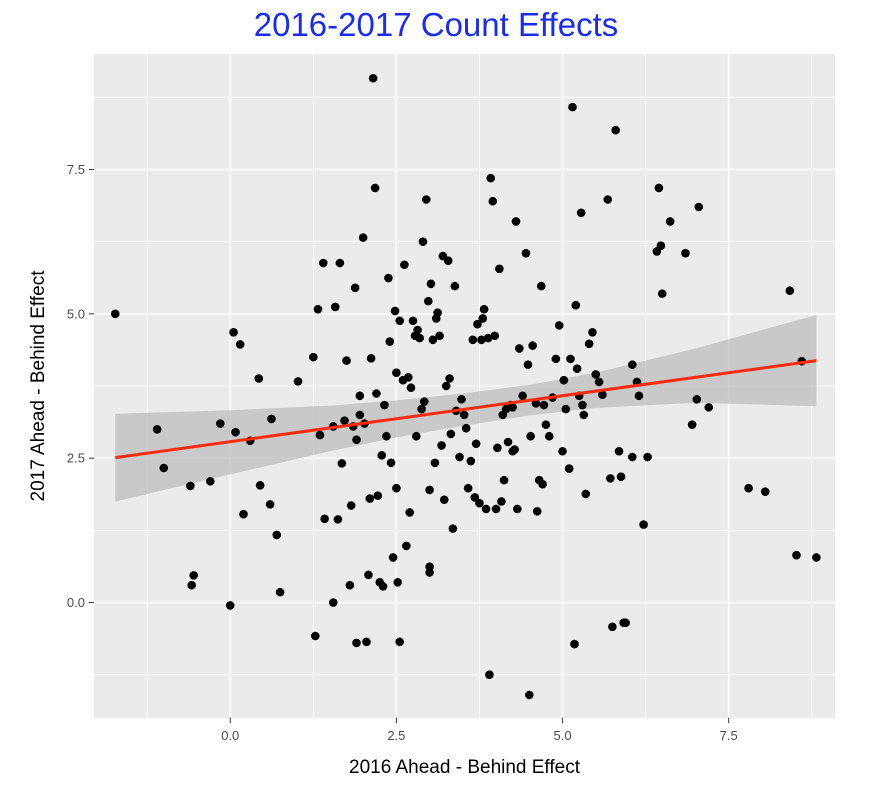 This screenshot has height=790, width=872. Describe the element at coordinates (76, 169) in the screenshot. I see `y-tick-label: 7.5` at that location.